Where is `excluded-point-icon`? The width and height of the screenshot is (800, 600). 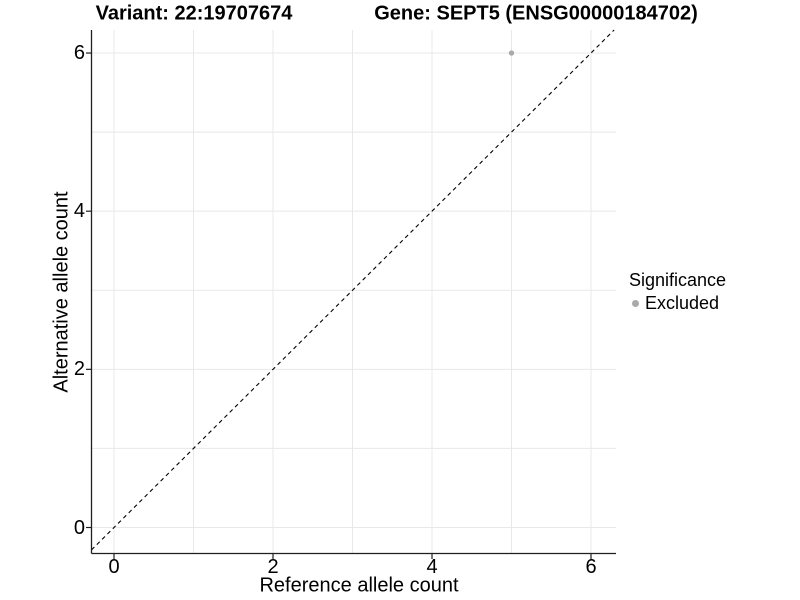 excluded-point-icon is located at coordinates (635, 303).